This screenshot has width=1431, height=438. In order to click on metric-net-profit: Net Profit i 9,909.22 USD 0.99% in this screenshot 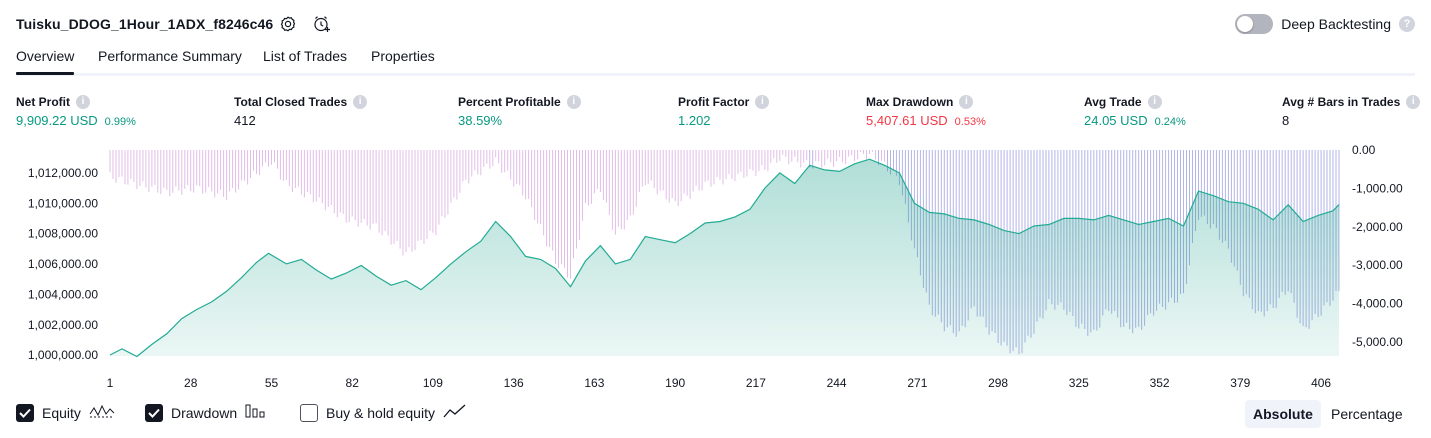, I will do `click(76, 110)`.